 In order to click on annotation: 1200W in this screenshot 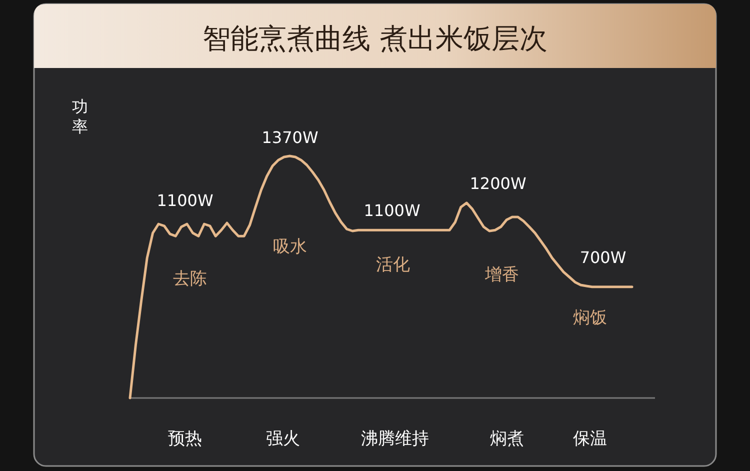, I will do `click(498, 183)`.